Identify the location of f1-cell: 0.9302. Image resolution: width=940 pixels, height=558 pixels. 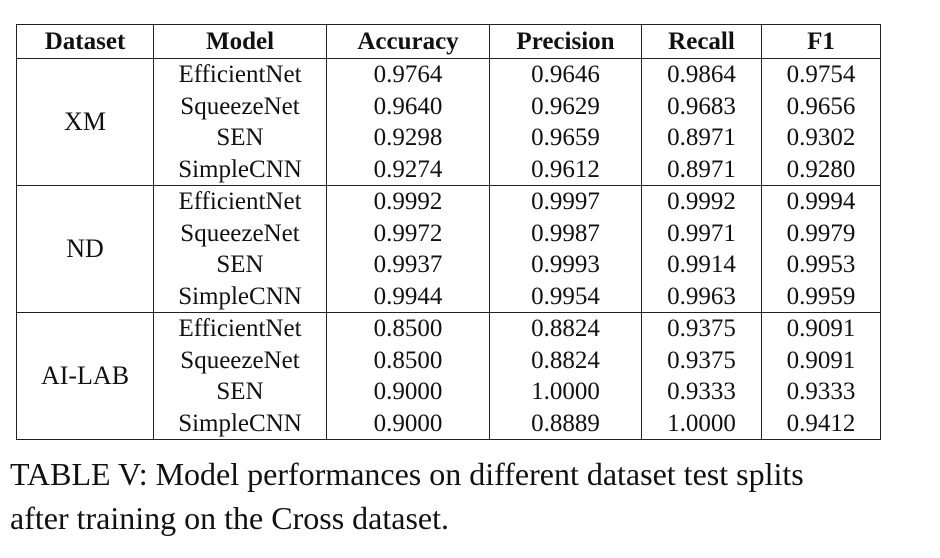
(821, 138).